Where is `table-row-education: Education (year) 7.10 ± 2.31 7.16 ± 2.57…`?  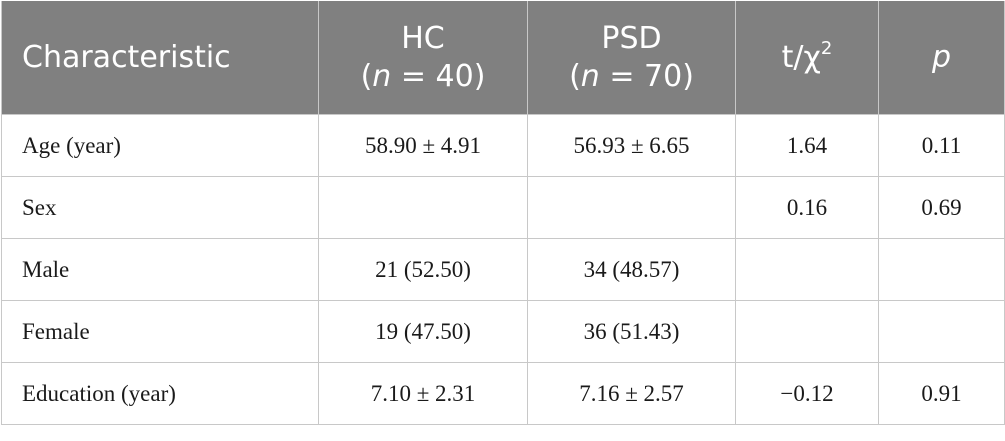
table-row-education: Education (year) 7.10 ± 2.31 7.16 ± 2.57… is located at coordinates (503, 393).